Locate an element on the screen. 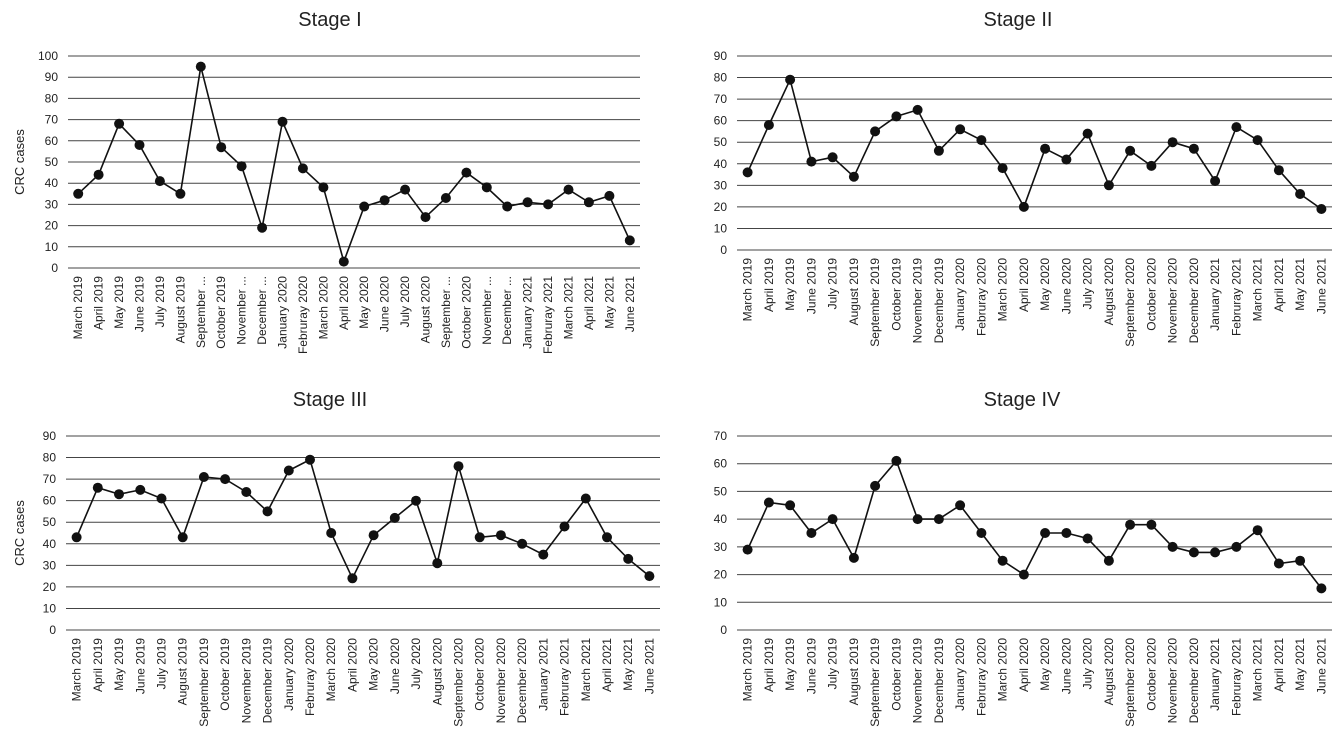 Image resolution: width=1333 pixels, height=752 pixels. x-tick-label: January 2021 is located at coordinates (1215, 674).